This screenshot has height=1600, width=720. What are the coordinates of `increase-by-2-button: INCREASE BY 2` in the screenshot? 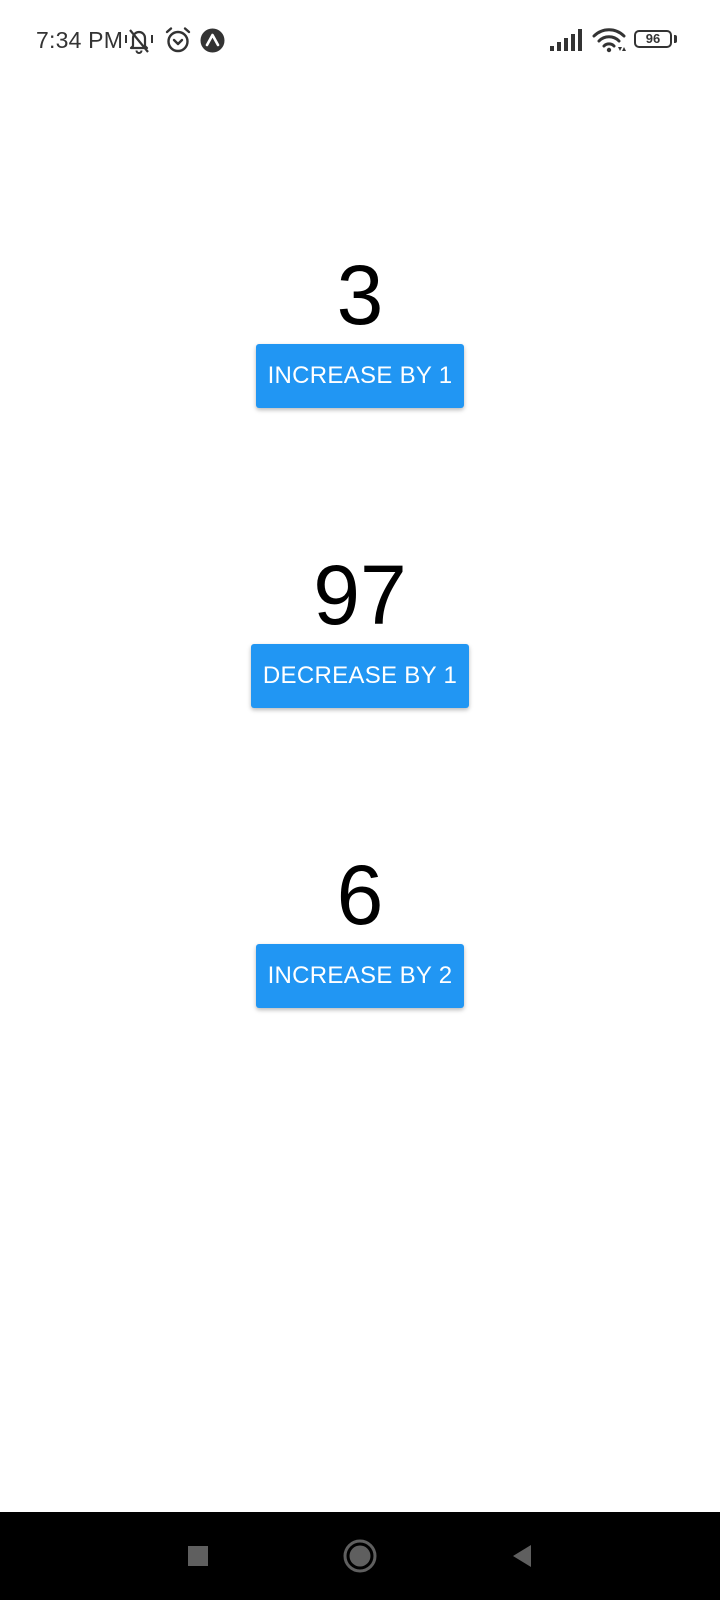 It's located at (360, 976).